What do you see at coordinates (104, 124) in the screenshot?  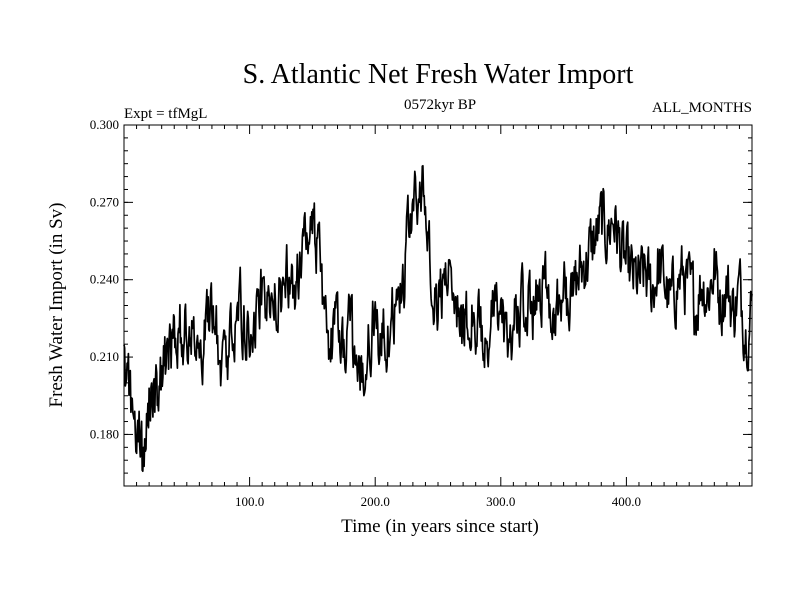 I see `y-tick-label: 0.300` at bounding box center [104, 124].